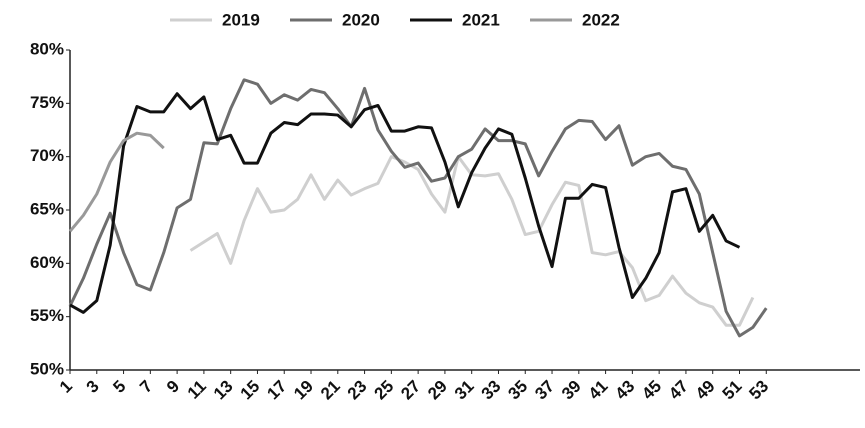  Describe the element at coordinates (410, 390) in the screenshot. I see `x-tick-label: 27` at that location.